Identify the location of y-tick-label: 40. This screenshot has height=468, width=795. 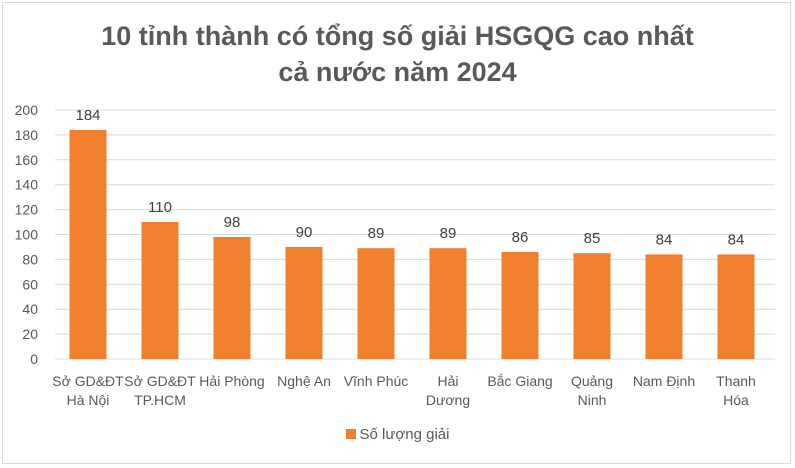
(30, 309).